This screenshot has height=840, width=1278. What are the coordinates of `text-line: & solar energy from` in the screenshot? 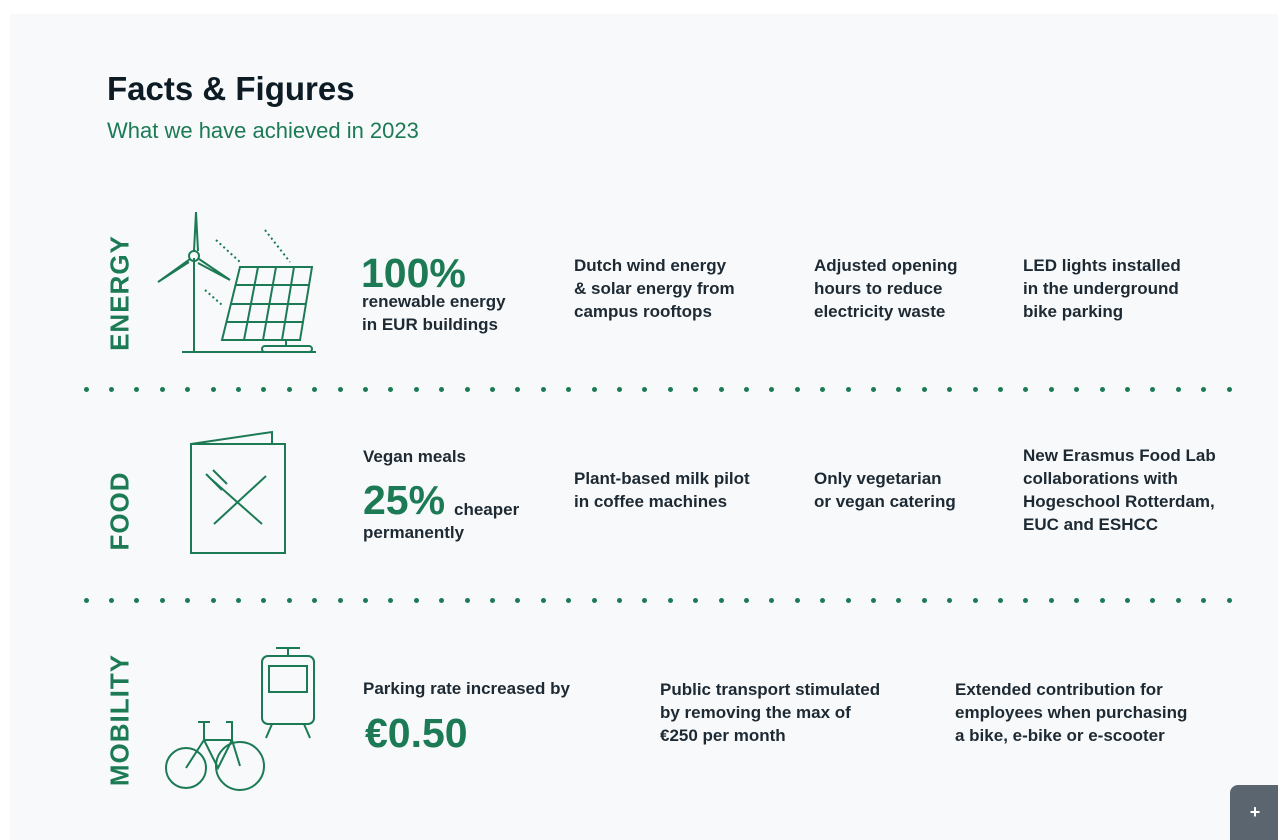 It's located at (654, 288).